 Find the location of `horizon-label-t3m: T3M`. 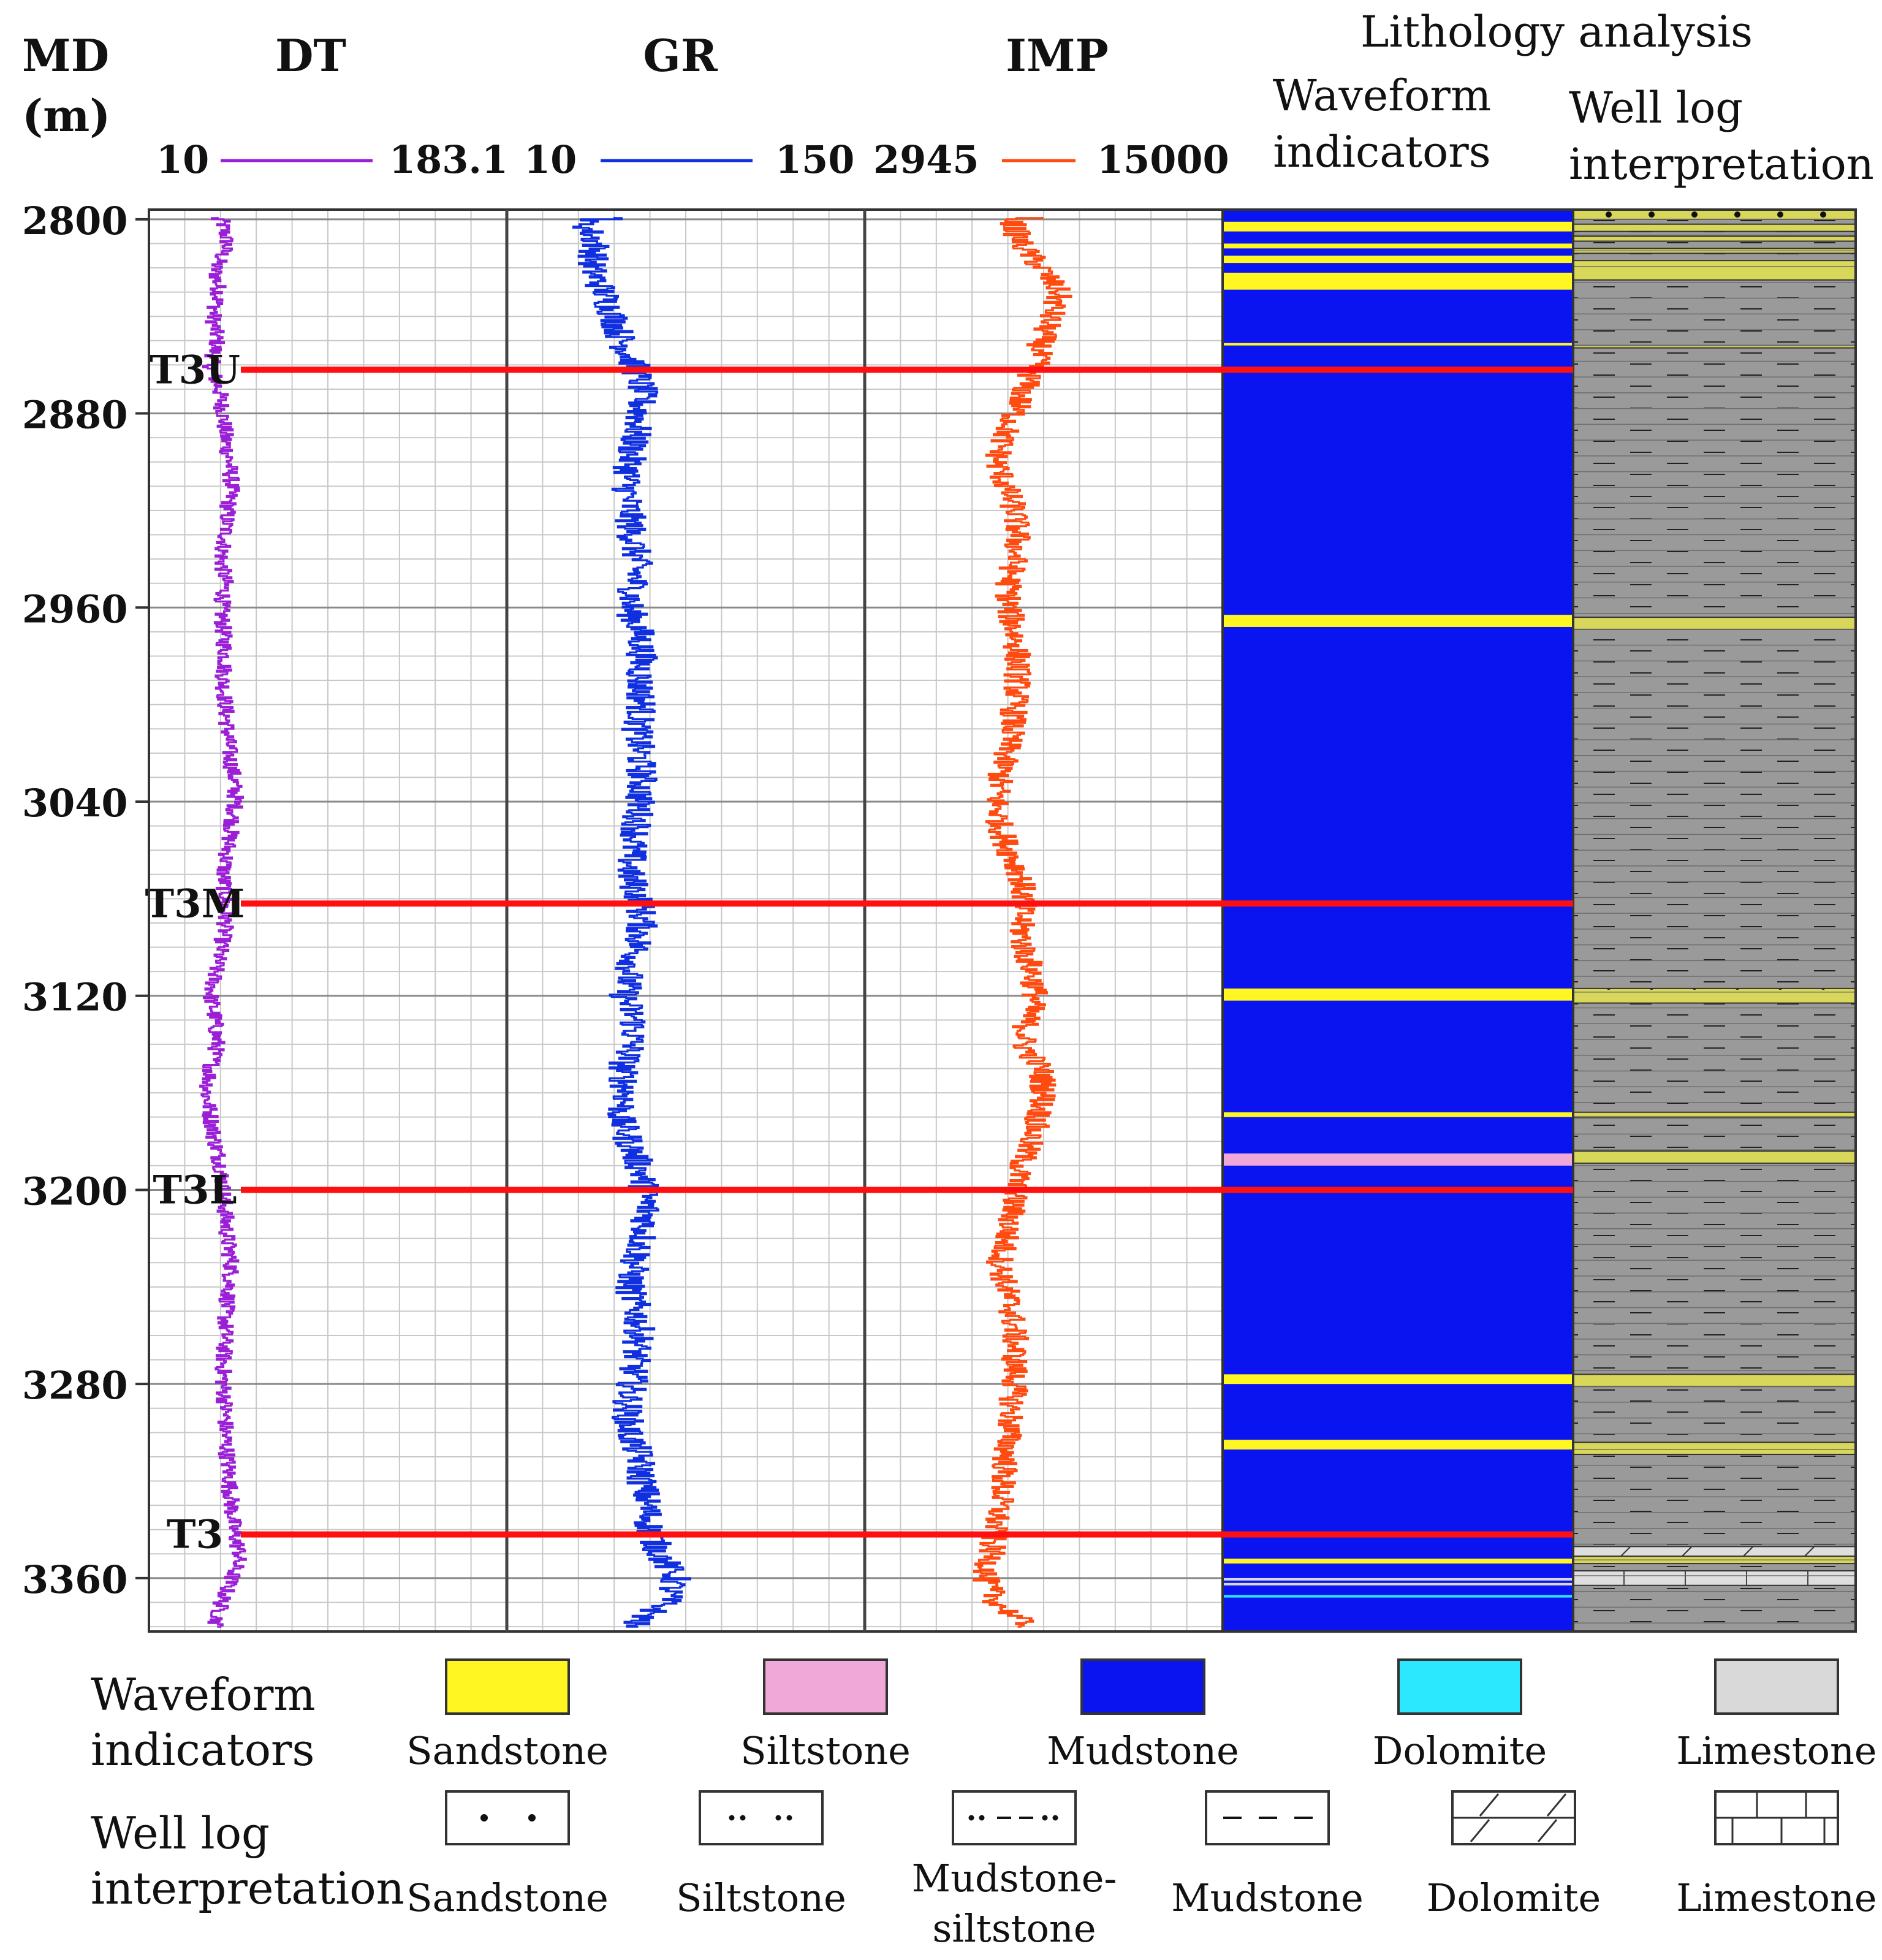

horizon-label-t3m: T3M is located at coordinates (195, 904).